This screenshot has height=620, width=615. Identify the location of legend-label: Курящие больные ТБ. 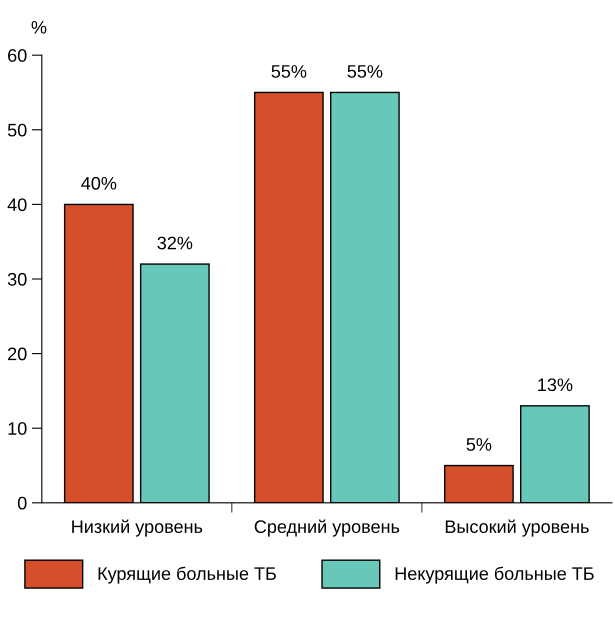
(187, 575).